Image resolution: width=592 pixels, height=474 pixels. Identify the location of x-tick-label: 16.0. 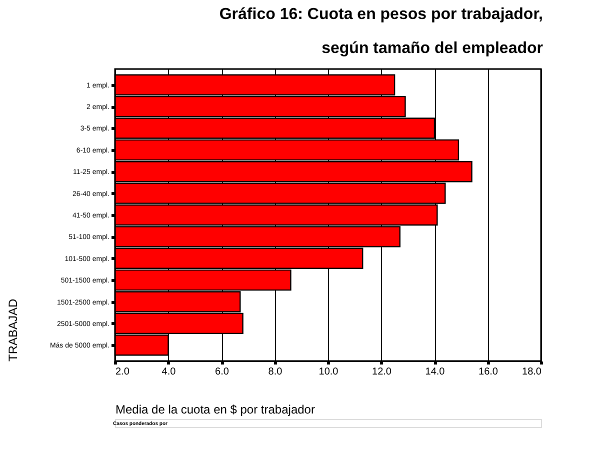
(488, 372).